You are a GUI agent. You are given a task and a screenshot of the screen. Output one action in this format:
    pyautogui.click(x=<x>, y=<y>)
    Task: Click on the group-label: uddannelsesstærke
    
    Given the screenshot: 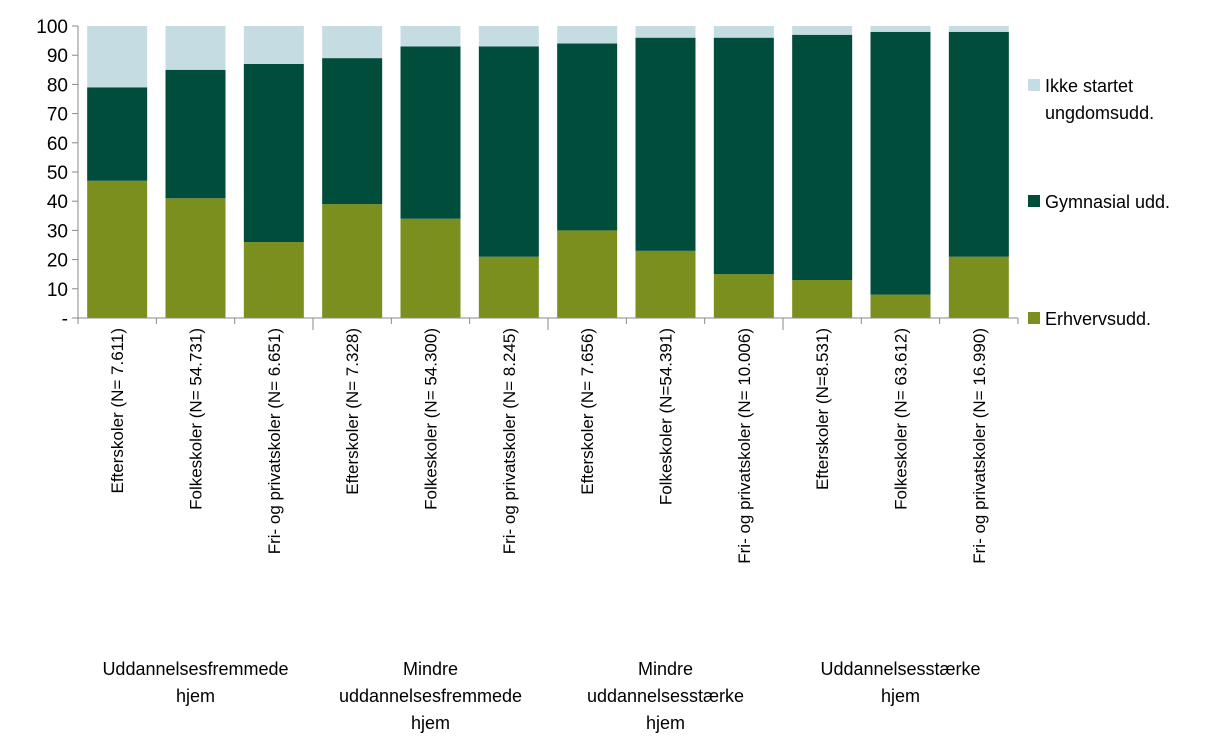 What is the action you would take?
    pyautogui.click(x=665, y=696)
    